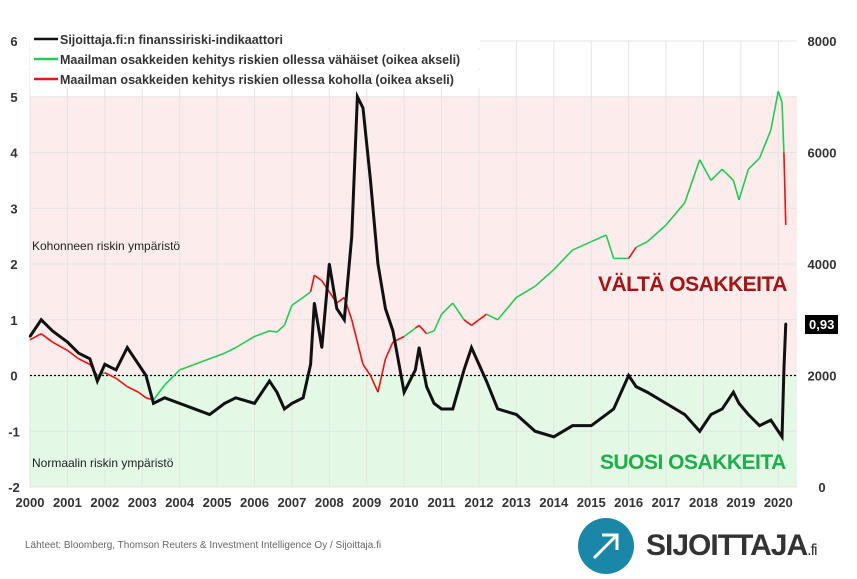  Describe the element at coordinates (812, 550) in the screenshot. I see `logo-suffix: .fi` at that location.